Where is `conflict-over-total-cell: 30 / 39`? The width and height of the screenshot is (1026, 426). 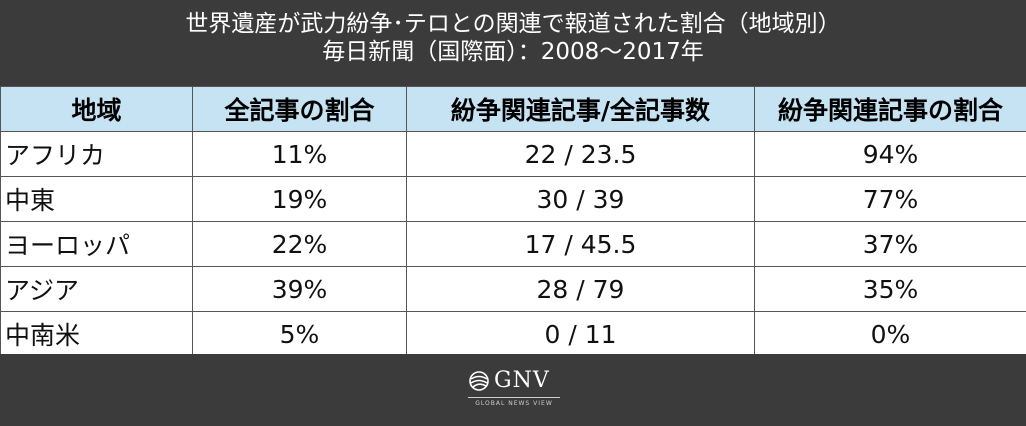 conflict-over-total-cell: 30 / 39 is located at coordinates (580, 199).